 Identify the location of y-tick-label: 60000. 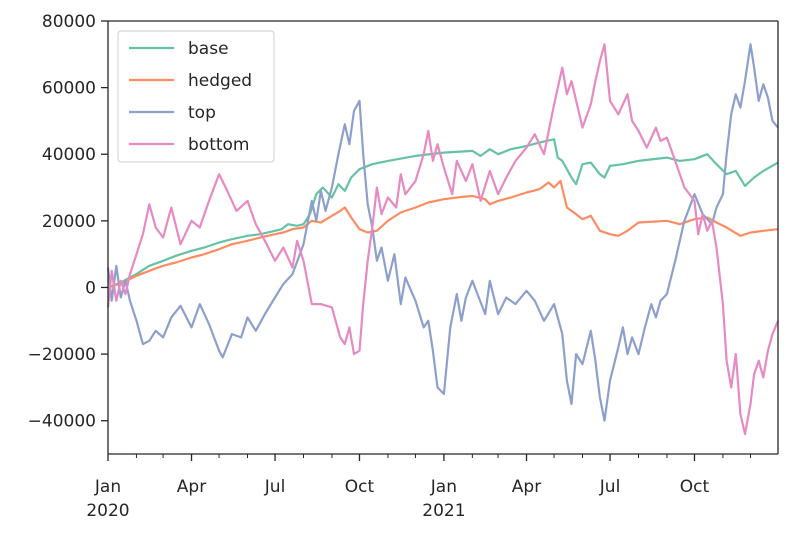
(69, 89).